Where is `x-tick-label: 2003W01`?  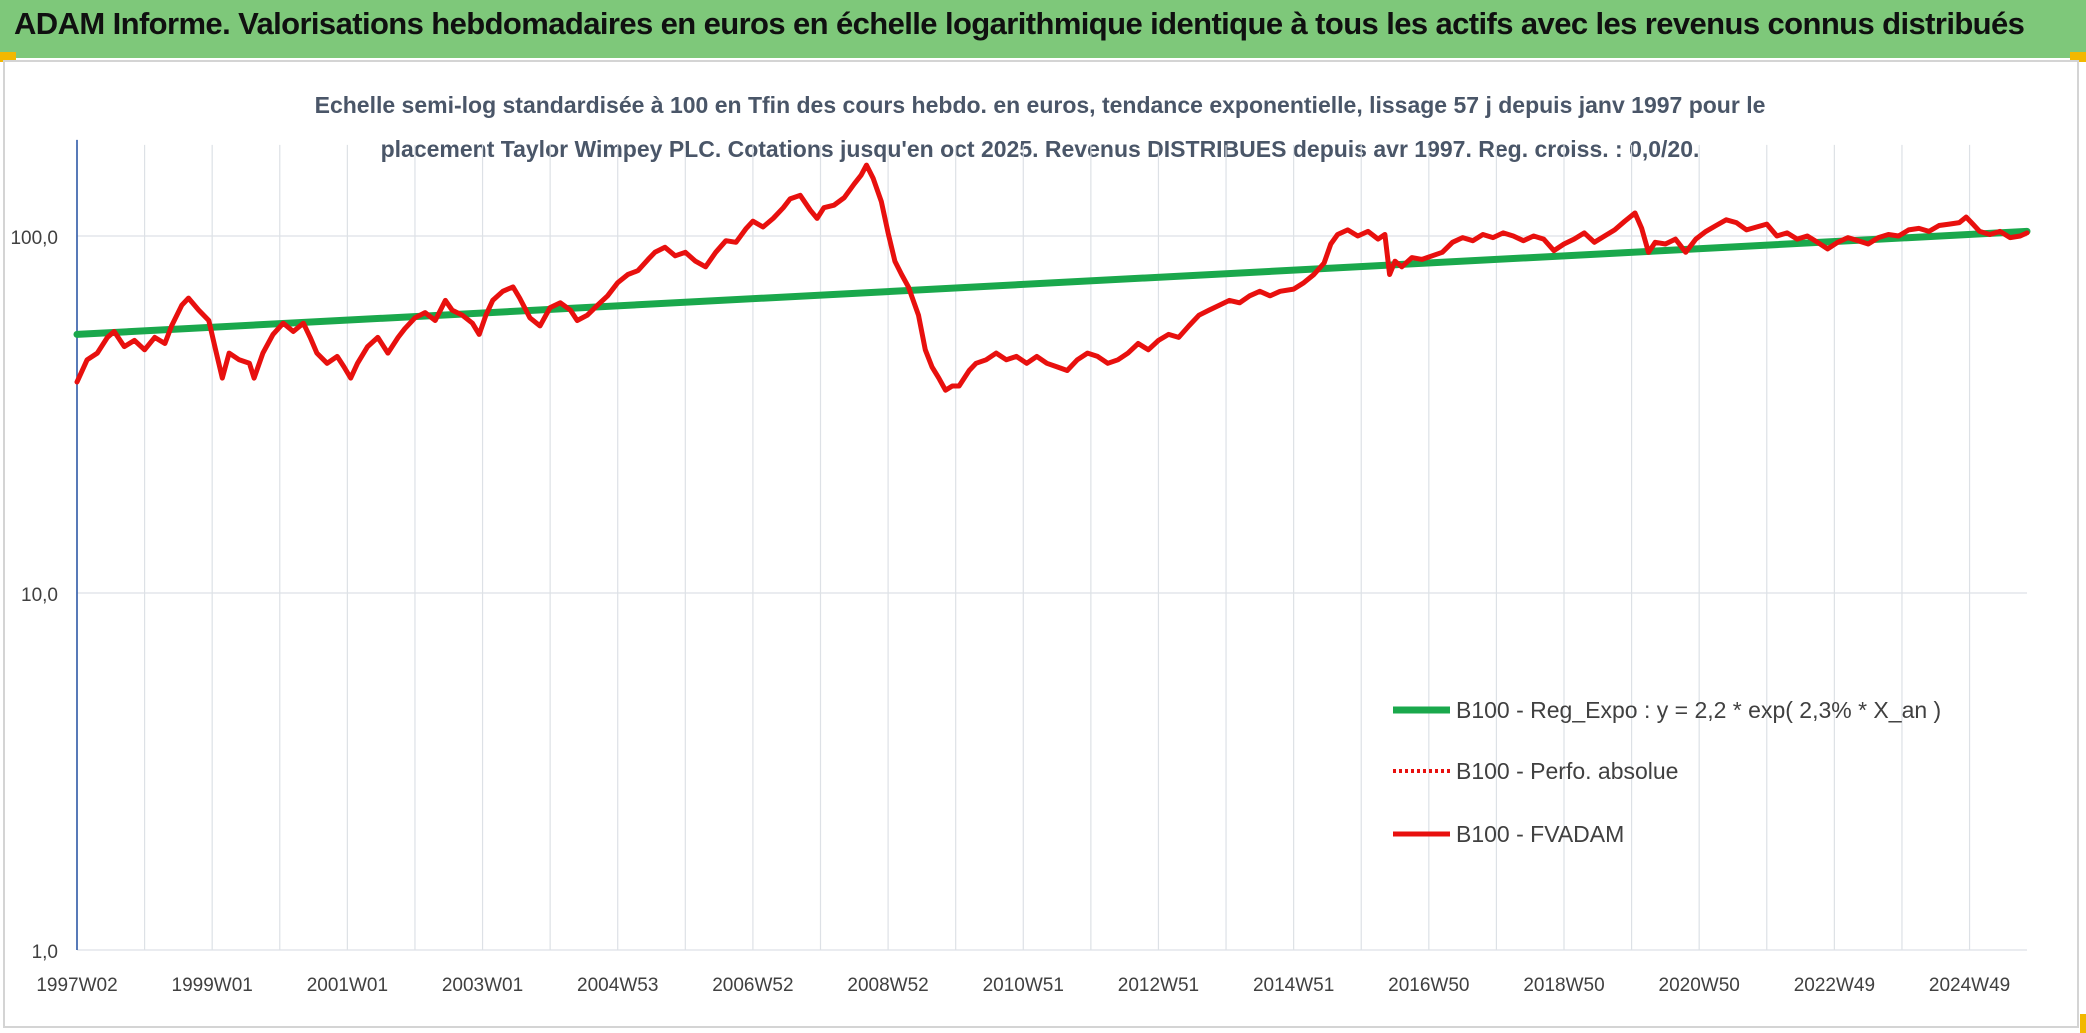
x-tick-label: 2003W01 is located at coordinates (482, 985).